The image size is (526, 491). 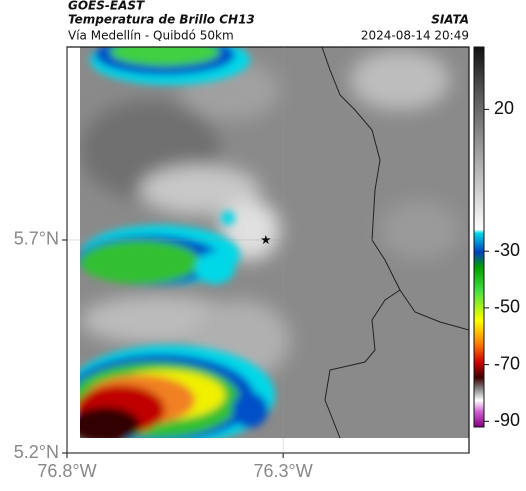 I want to click on y-tick-label: 5.2°N, so click(x=36, y=452).